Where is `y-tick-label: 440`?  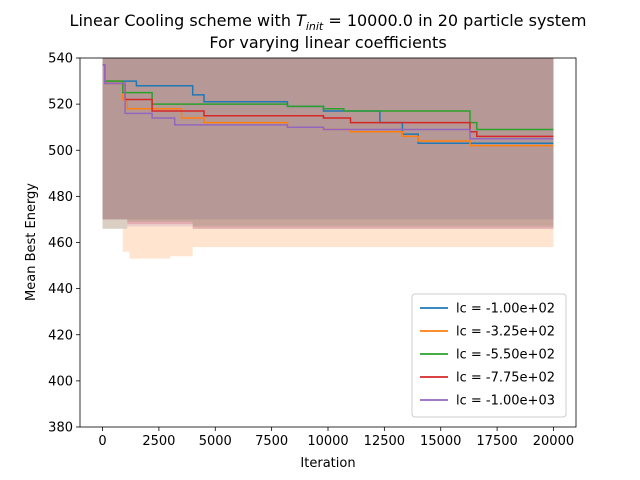 y-tick-label: 440 is located at coordinates (60, 289).